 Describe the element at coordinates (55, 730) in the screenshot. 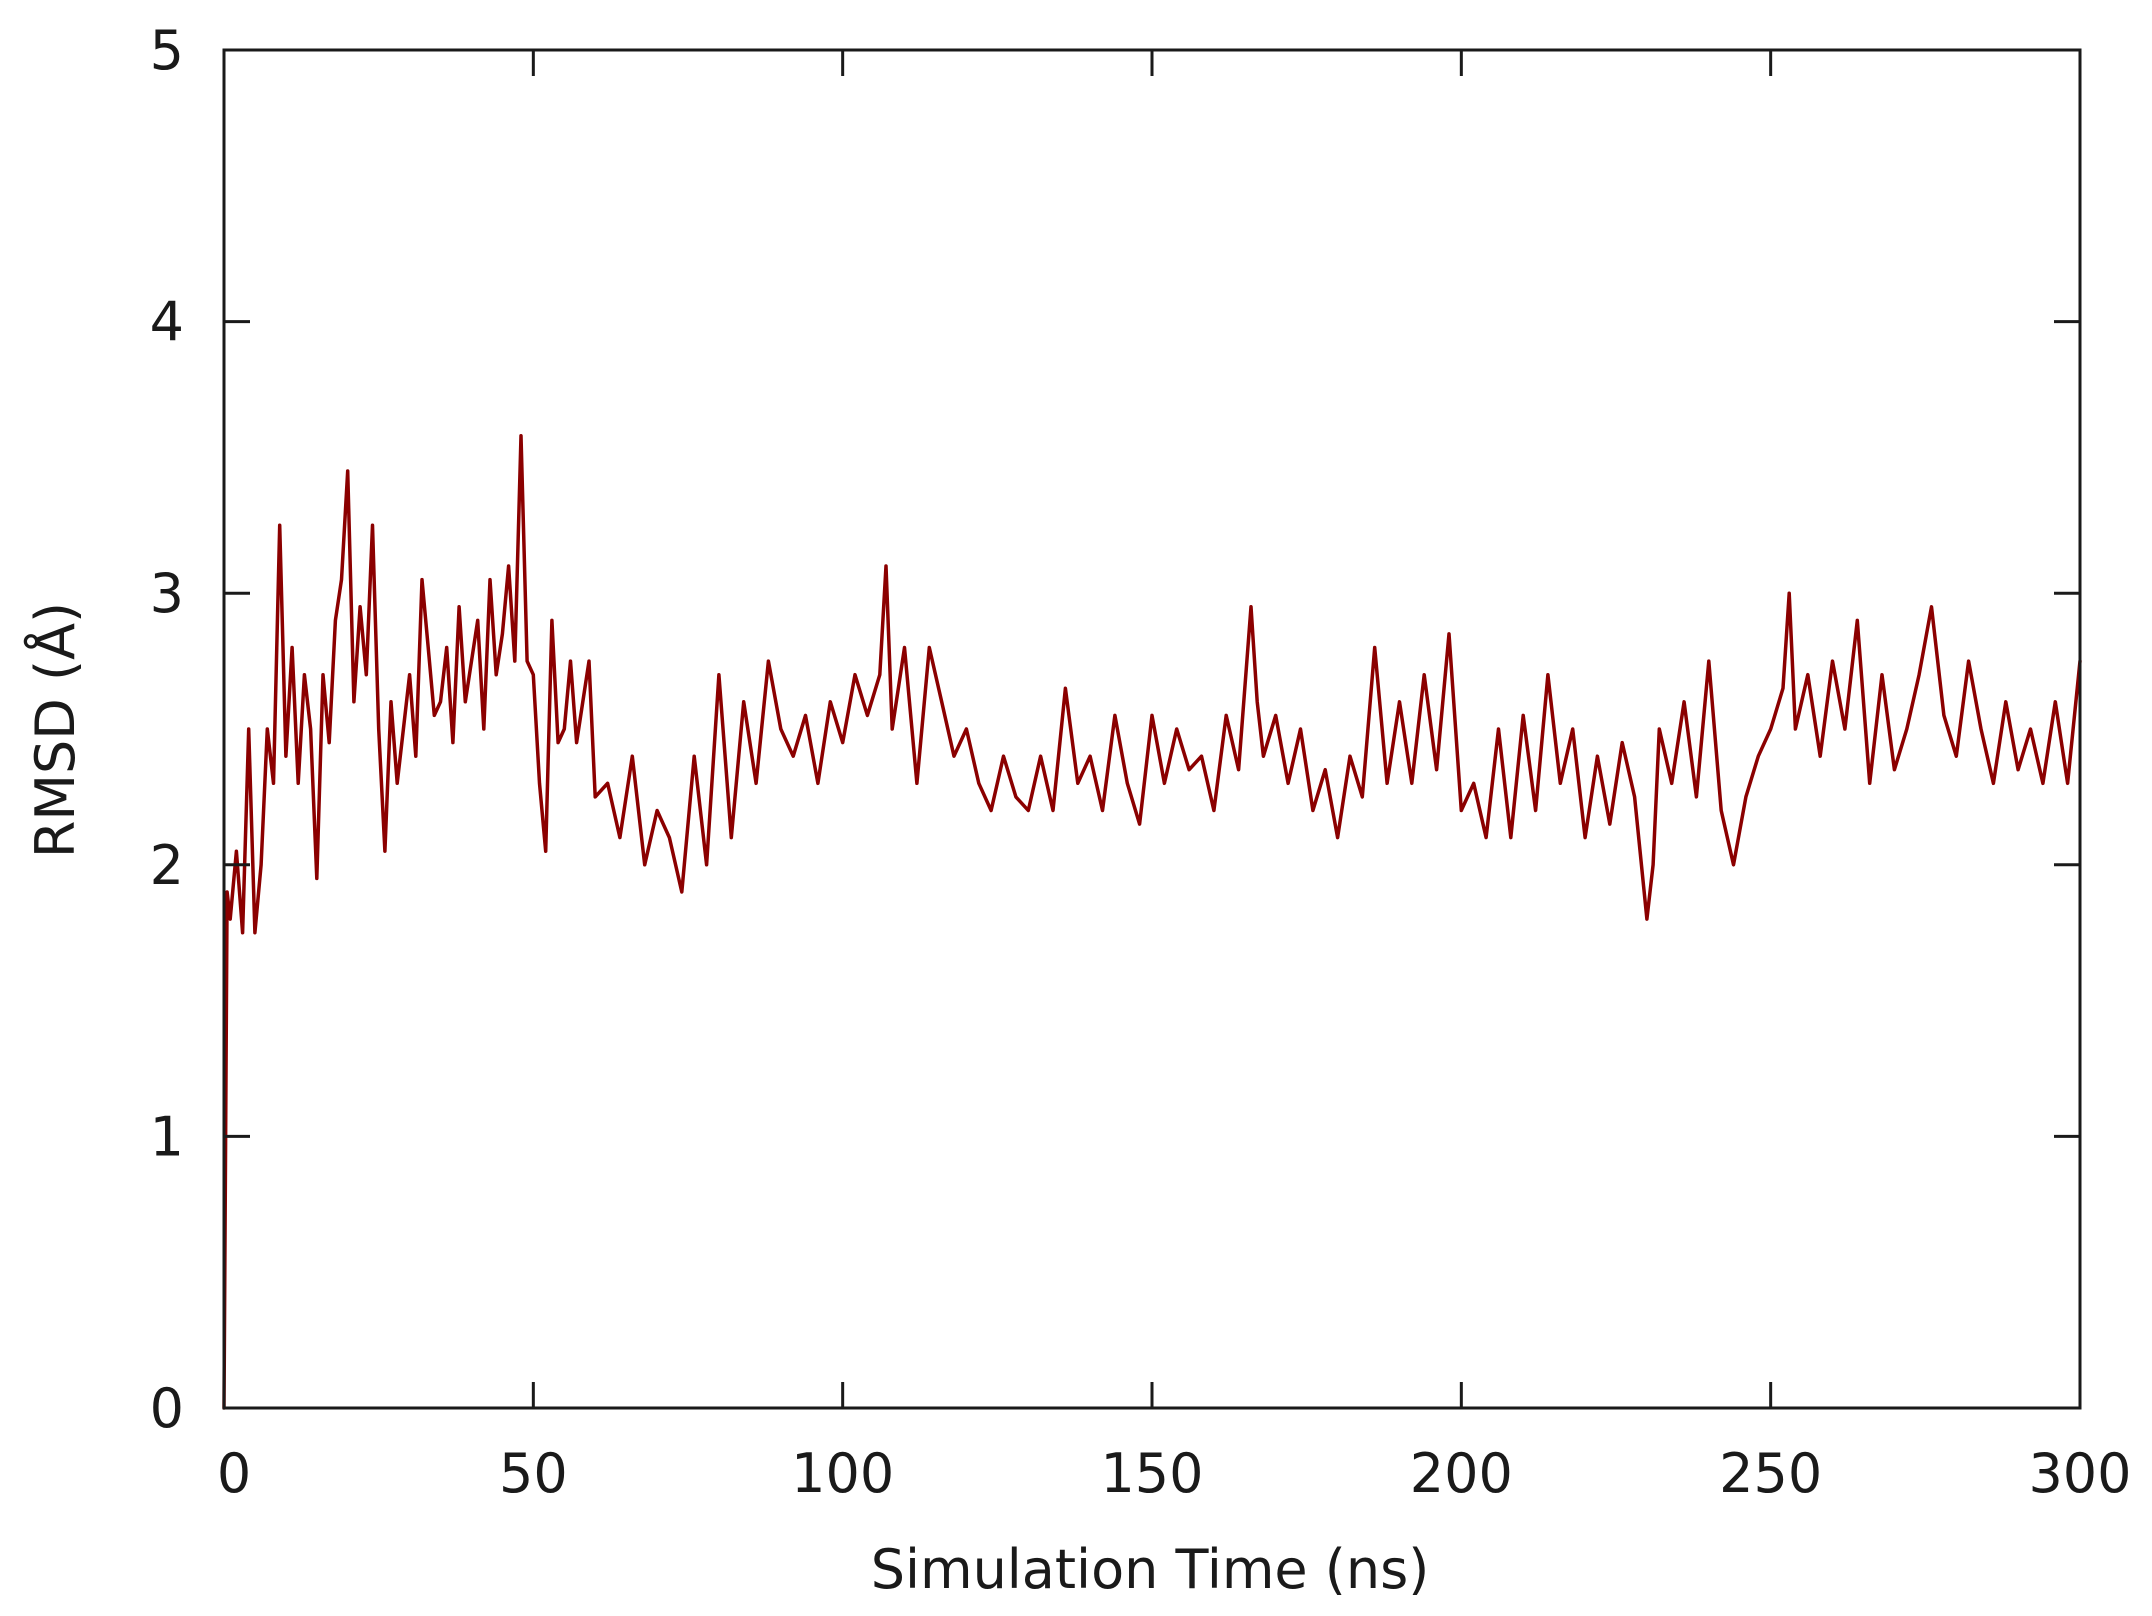

I see `y-axis-title: RMSD (Å)` at that location.